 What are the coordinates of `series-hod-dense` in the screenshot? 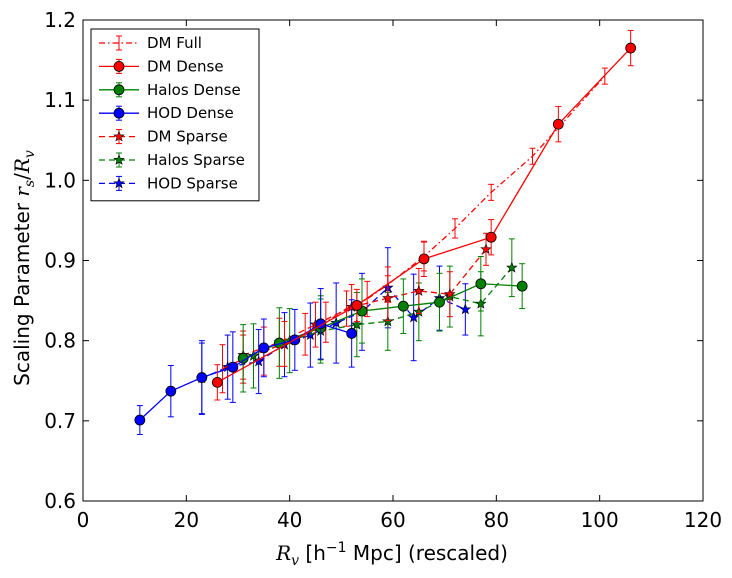 It's located at (246, 361).